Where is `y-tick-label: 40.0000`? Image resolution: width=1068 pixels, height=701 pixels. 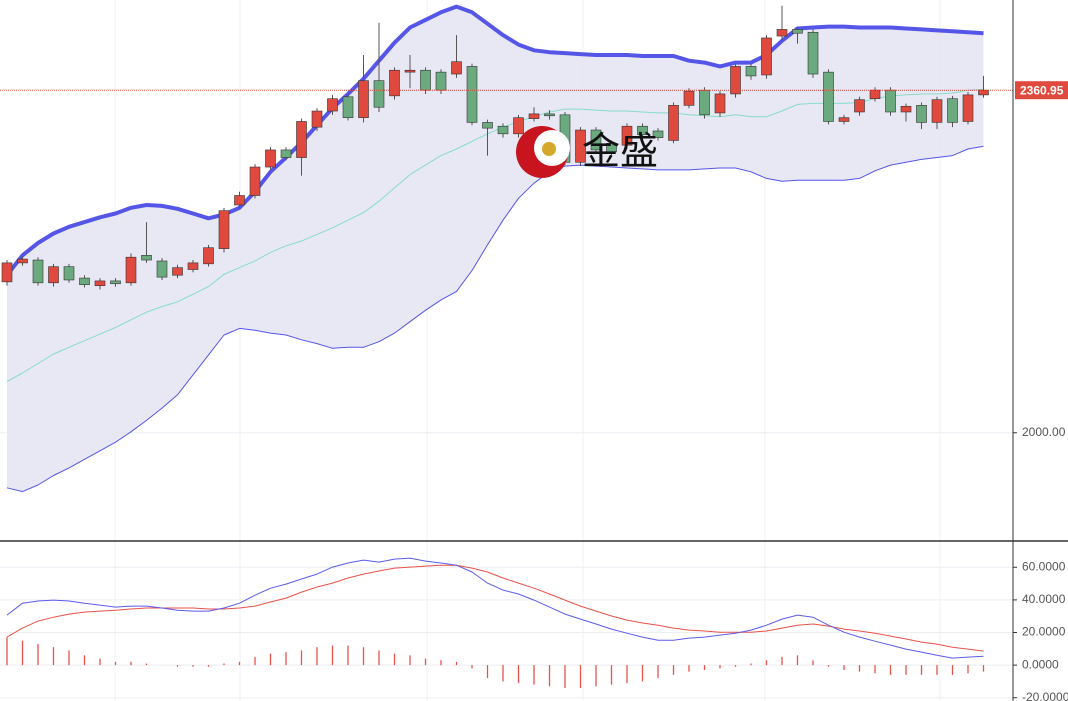 y-tick-label: 40.0000 is located at coordinates (1044, 599).